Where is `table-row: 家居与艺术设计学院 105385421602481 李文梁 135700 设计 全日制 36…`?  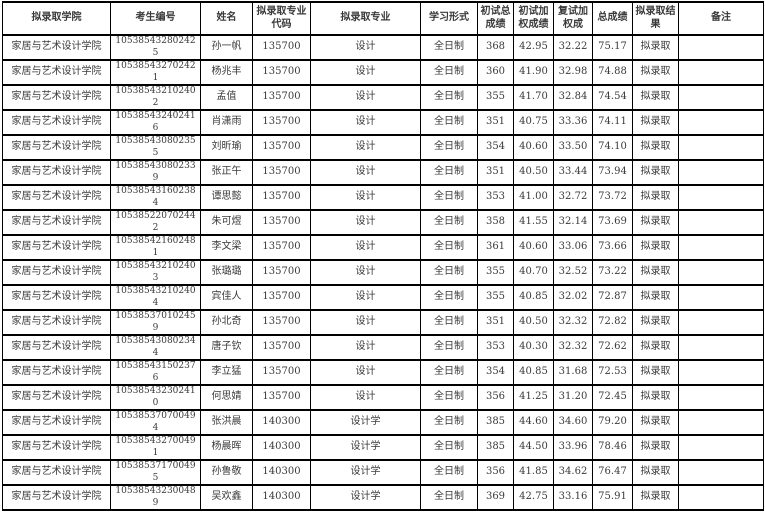 table-row: 家居与艺术设计学院 105385421602481 李文梁 135700 设计 全日制 36… is located at coordinates (383, 247).